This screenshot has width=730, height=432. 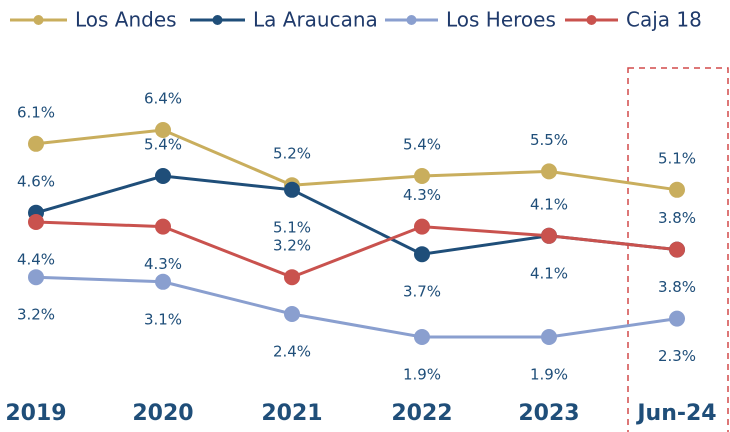 I want to click on x-tick-label: 2022, so click(x=421, y=413).